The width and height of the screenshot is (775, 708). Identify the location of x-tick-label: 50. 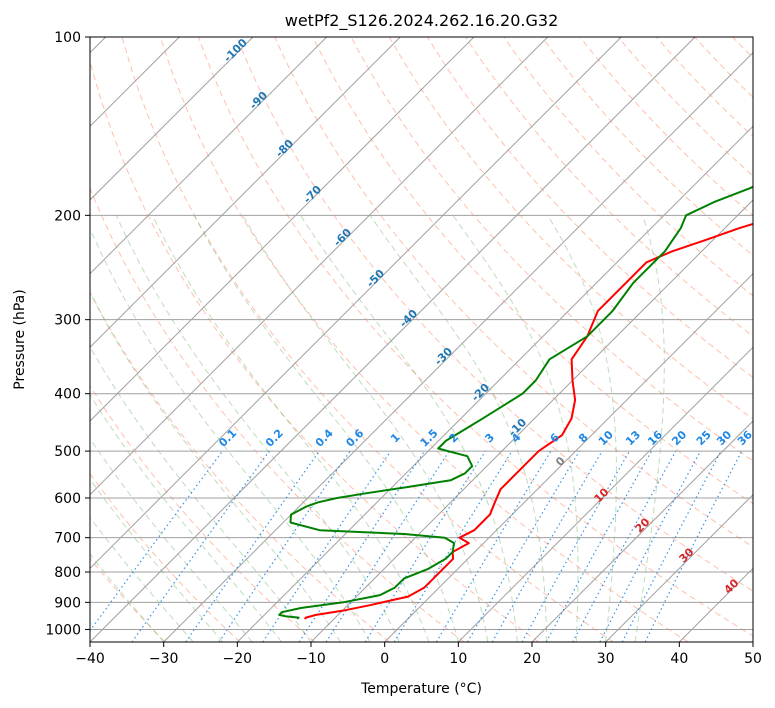
(753, 659).